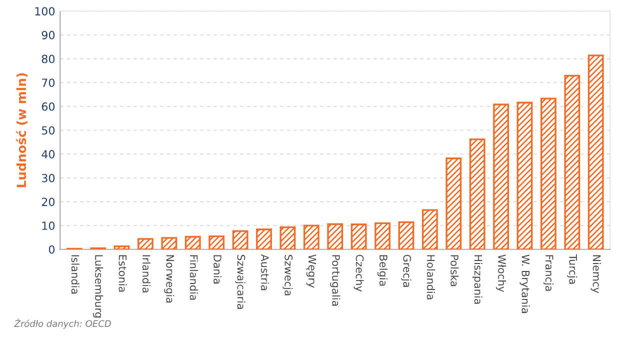  I want to click on y-axis-title: Ludność (w mln), so click(22, 130).